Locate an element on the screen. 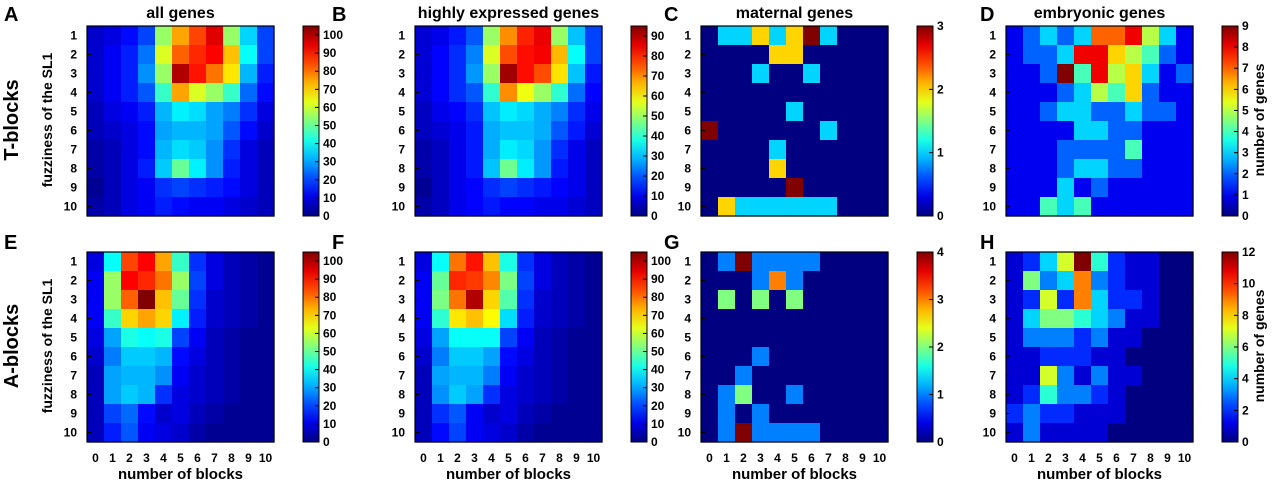  x-axis-label: number of blocks is located at coordinates (508, 474).